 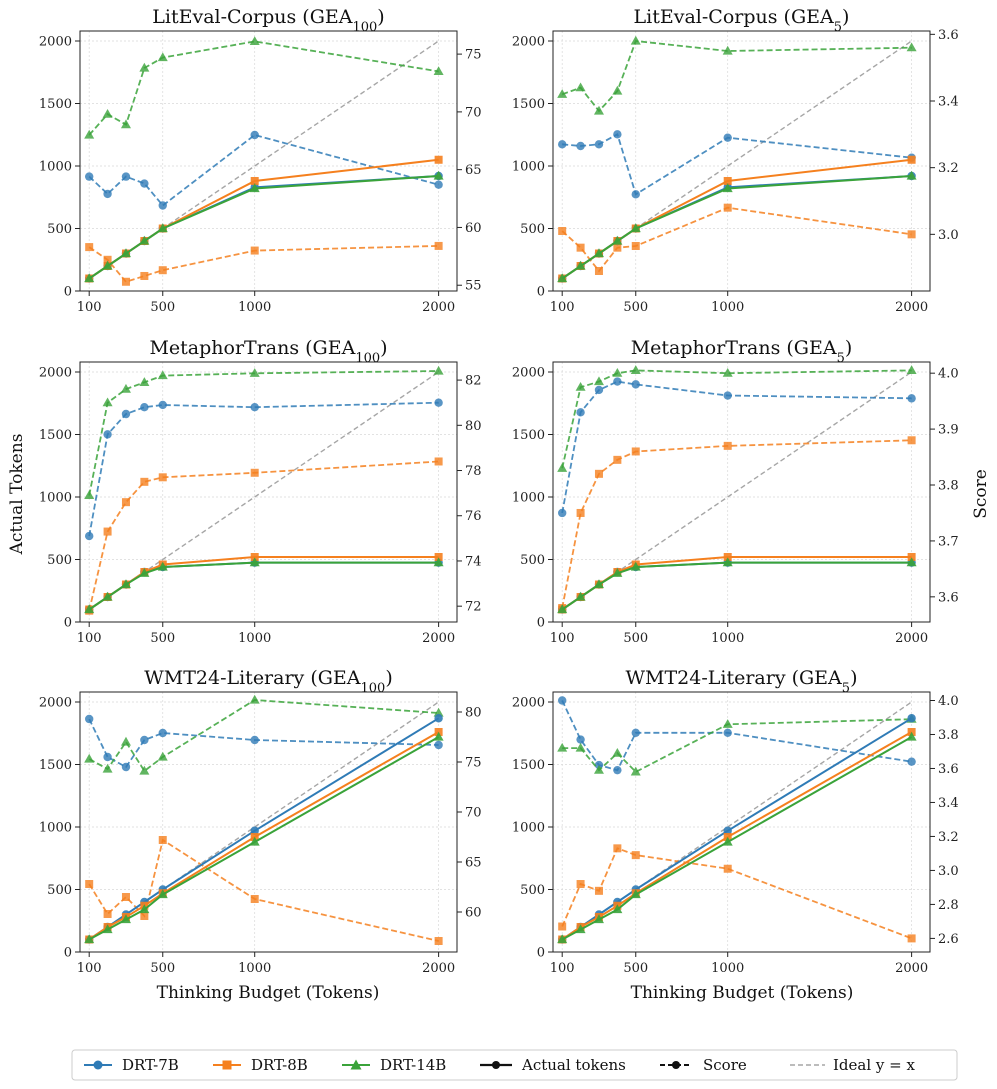 I want to click on chart-title-main: MetaphorTrans (GEA, so click(x=252, y=348).